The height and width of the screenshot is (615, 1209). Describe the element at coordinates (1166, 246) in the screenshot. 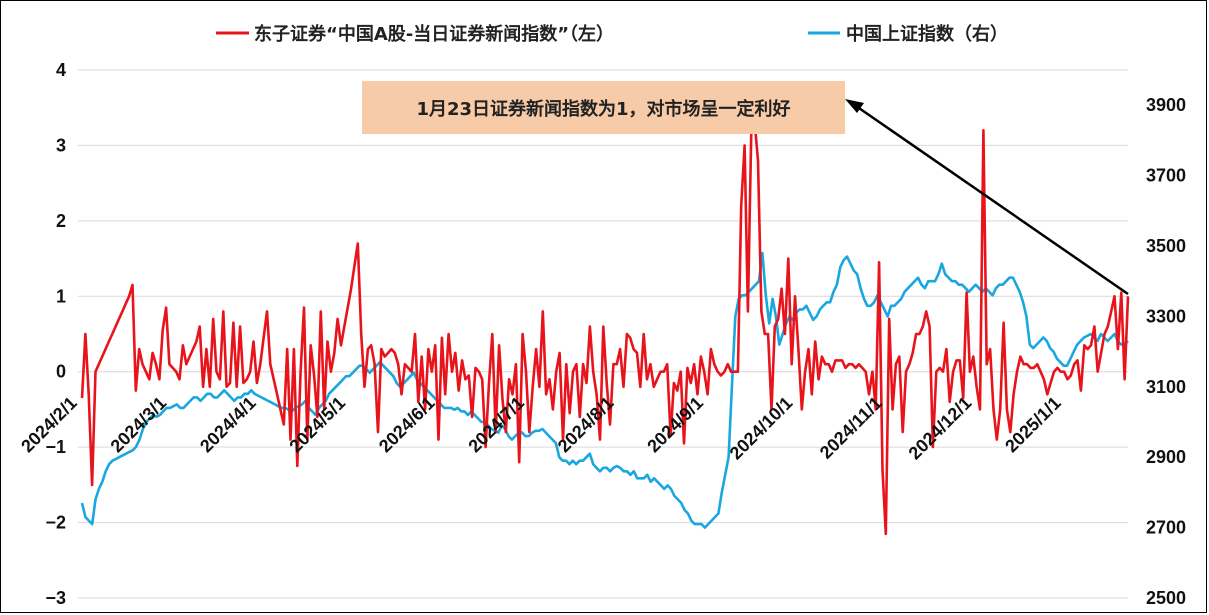

I see `right-tick-label: 3500` at that location.